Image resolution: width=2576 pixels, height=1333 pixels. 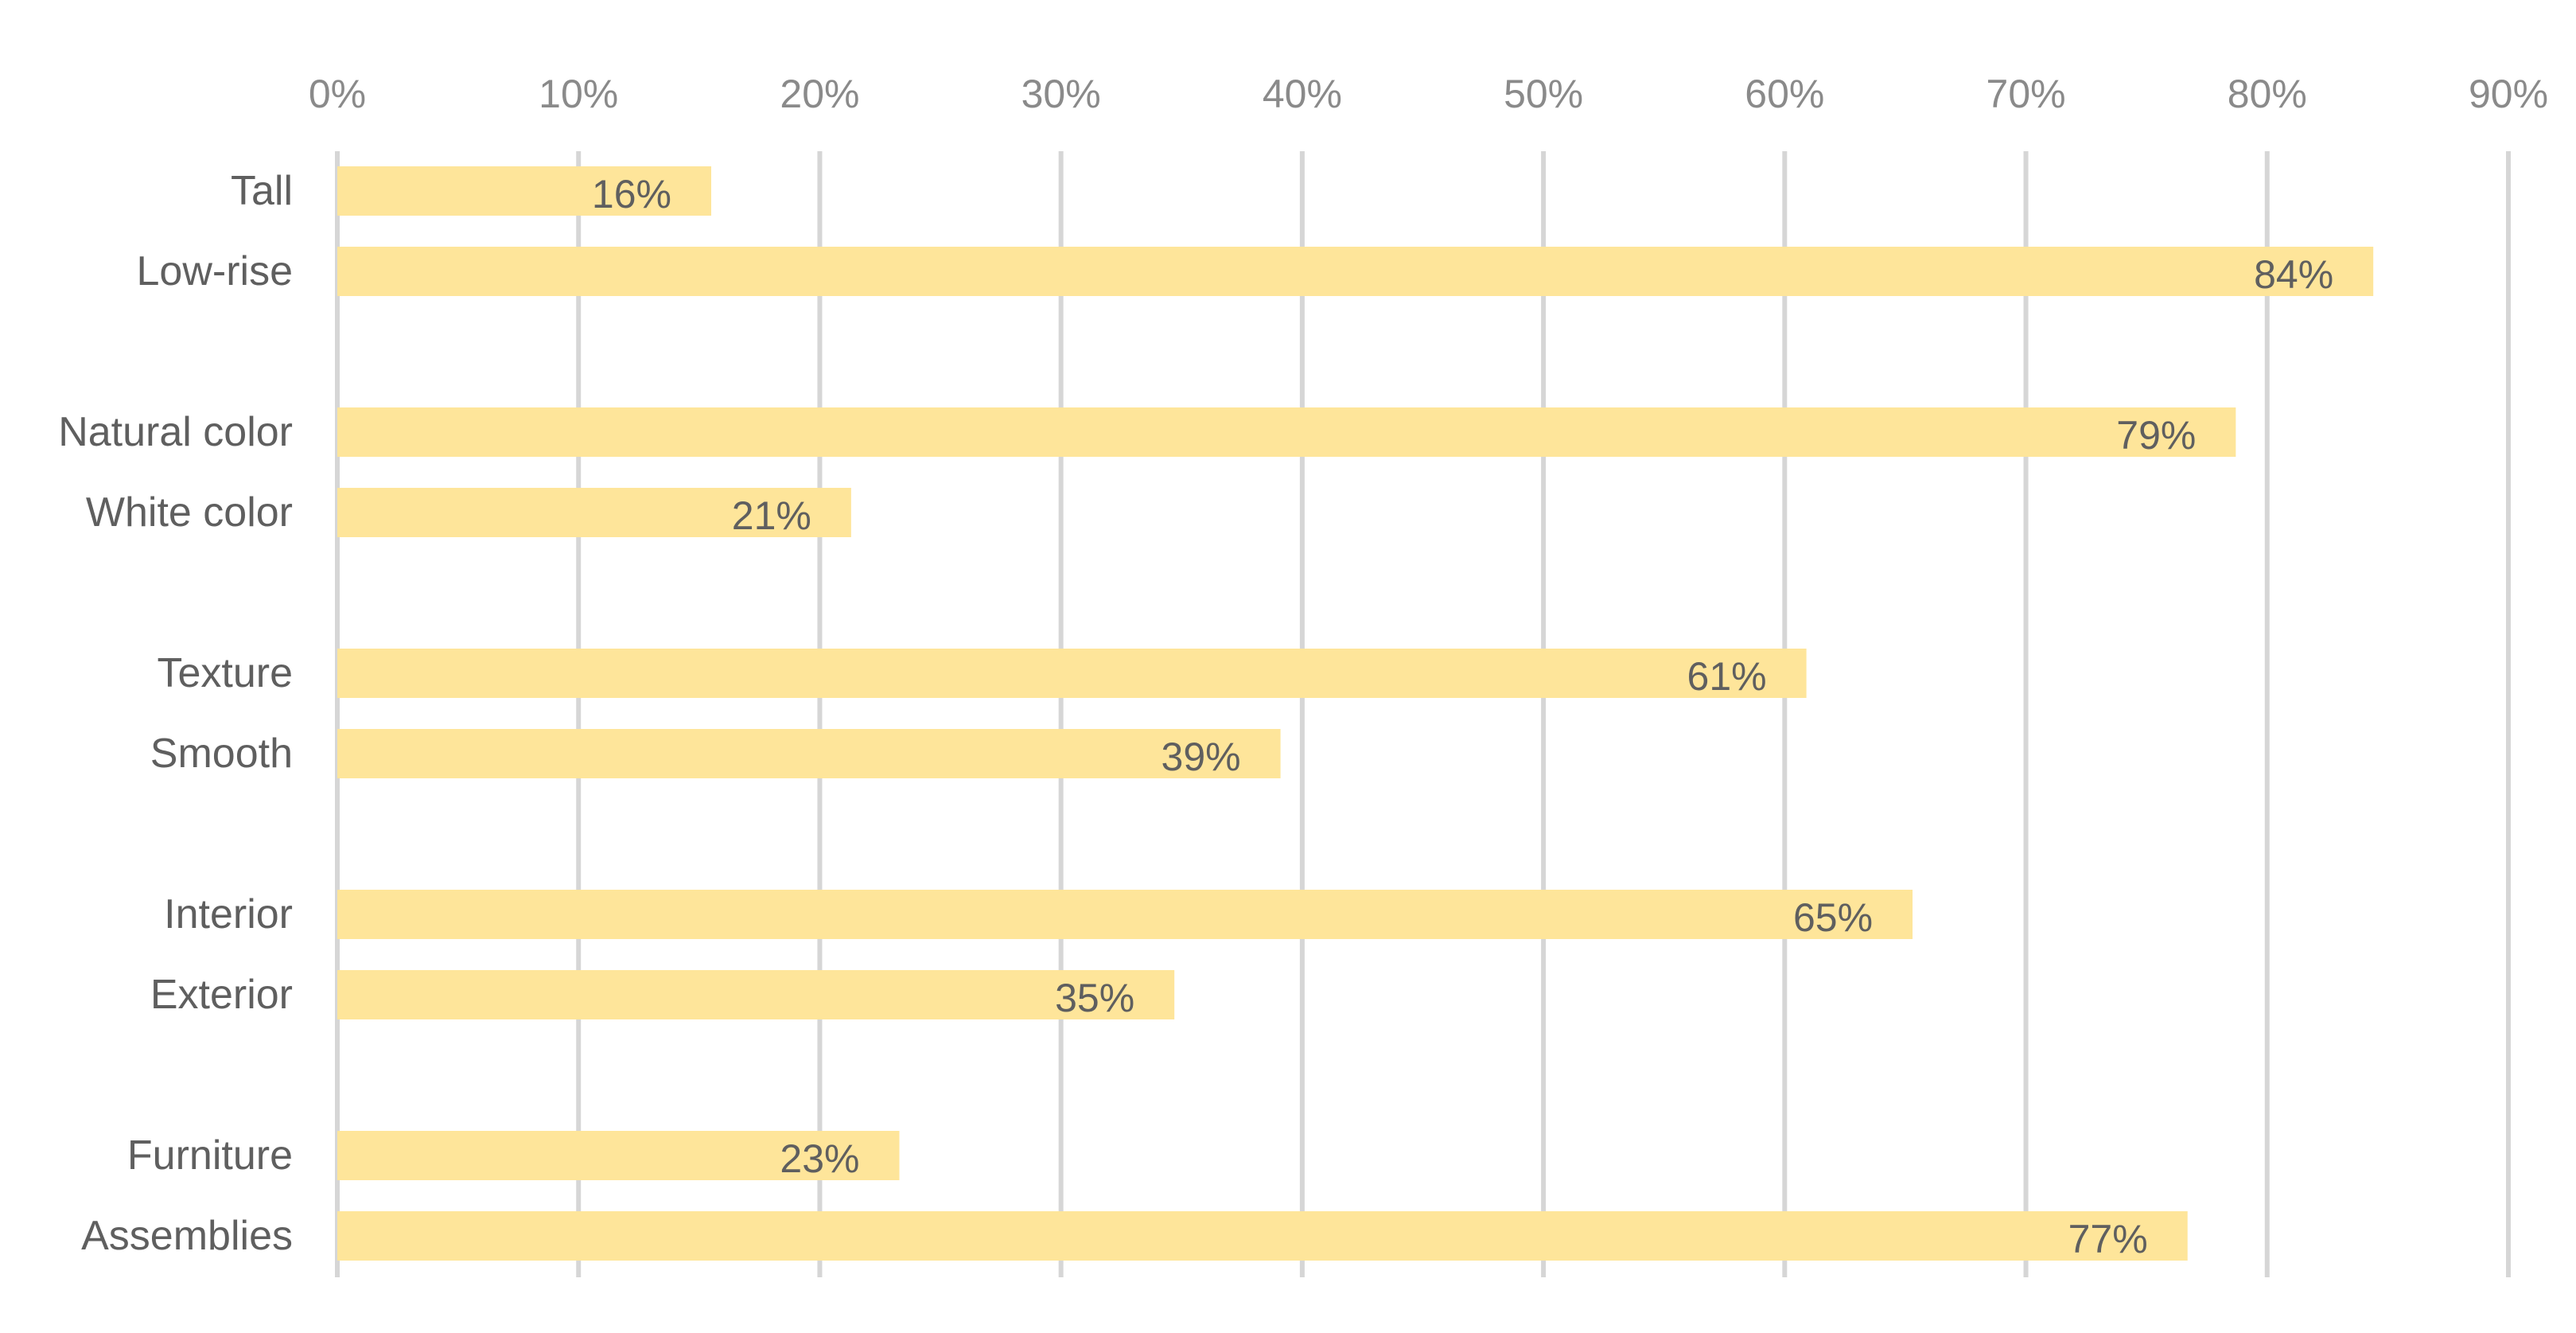 I want to click on bar-smooth, so click(x=809, y=754).